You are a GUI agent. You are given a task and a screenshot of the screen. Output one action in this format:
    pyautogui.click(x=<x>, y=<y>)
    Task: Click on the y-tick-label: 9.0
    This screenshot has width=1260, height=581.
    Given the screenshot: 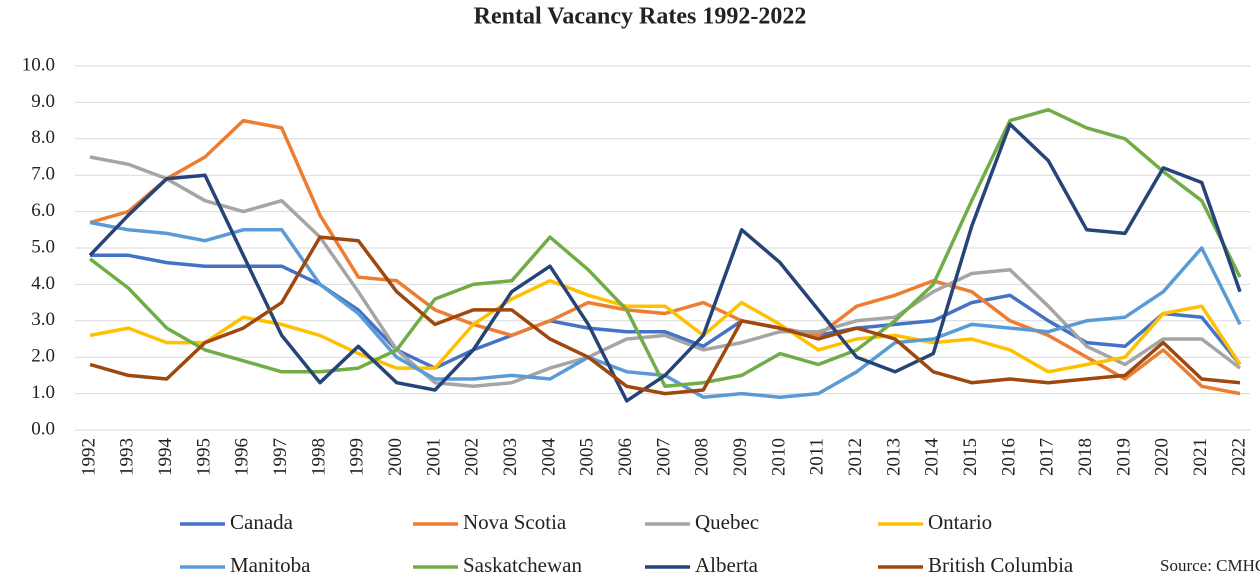 What is the action you would take?
    pyautogui.click(x=43, y=101)
    